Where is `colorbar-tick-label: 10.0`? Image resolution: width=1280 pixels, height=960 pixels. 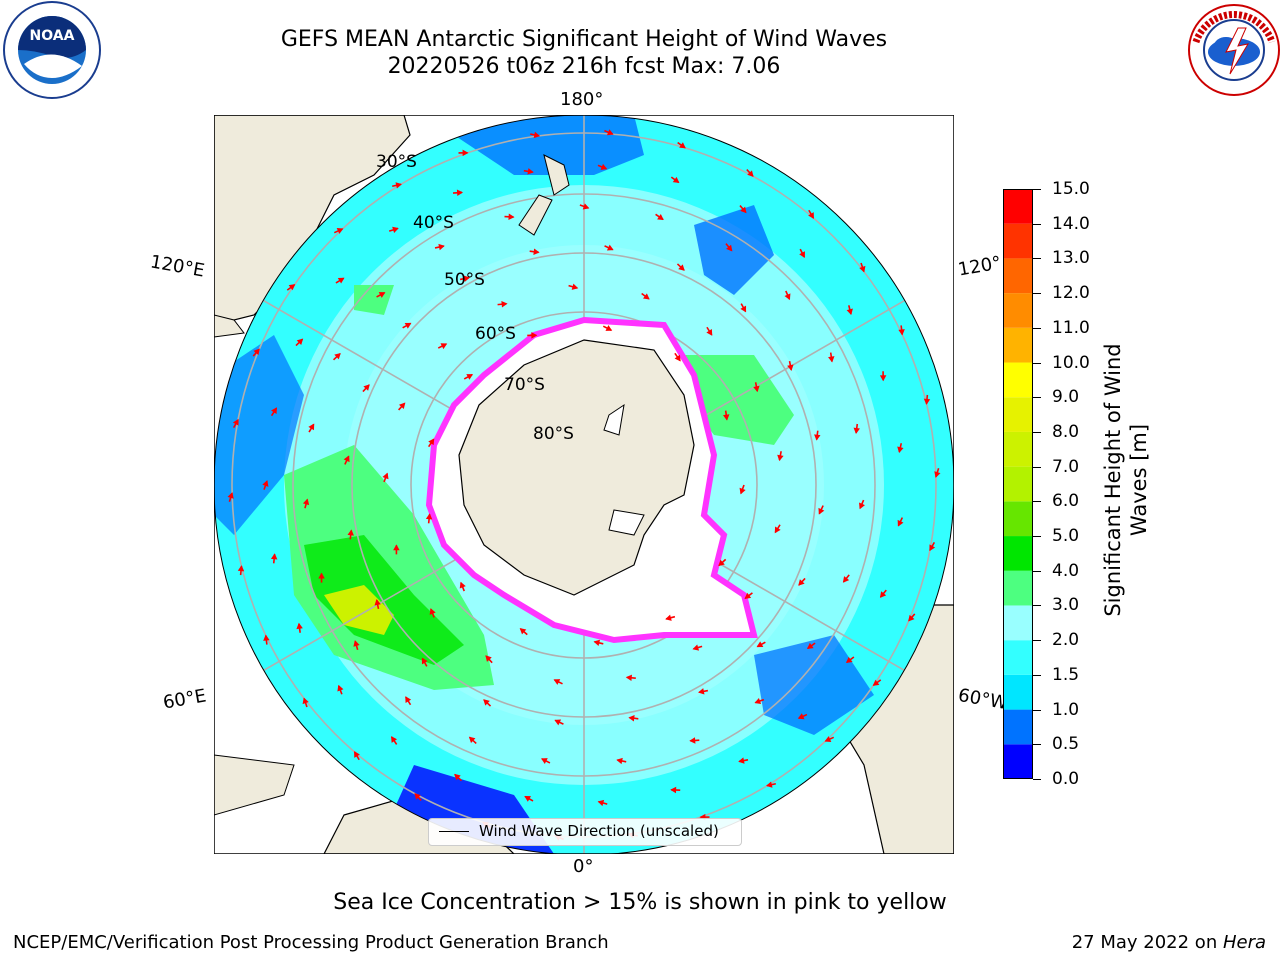
colorbar-tick-label: 10.0 is located at coordinates (1071, 362).